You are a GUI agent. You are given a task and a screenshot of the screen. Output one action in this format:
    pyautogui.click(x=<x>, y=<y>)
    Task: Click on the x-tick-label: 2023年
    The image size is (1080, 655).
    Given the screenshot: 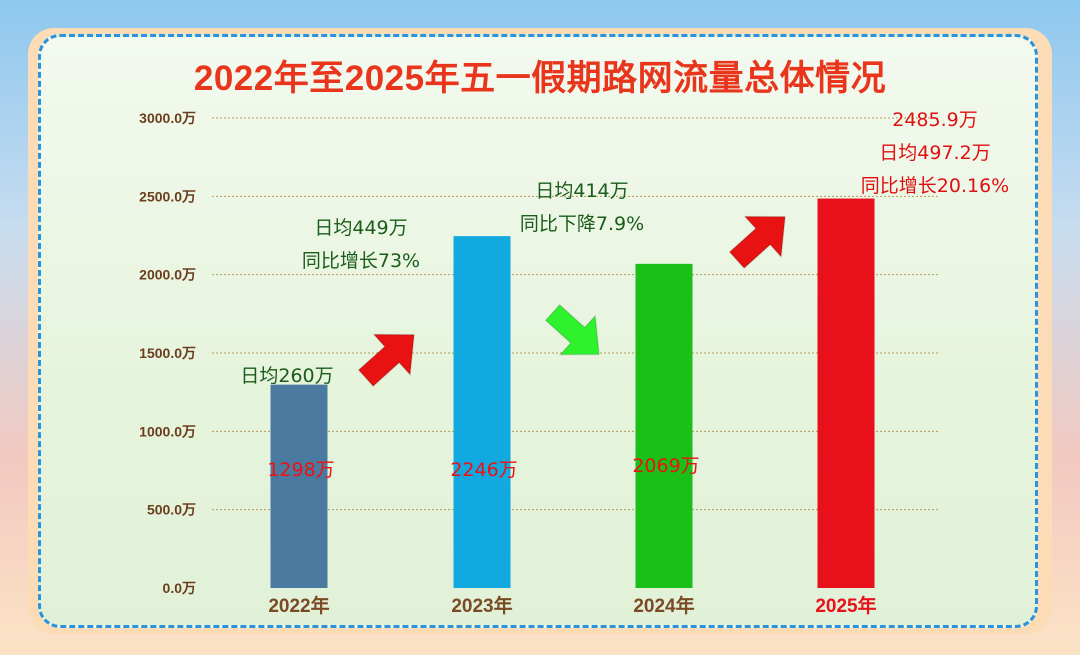 What is the action you would take?
    pyautogui.click(x=481, y=605)
    